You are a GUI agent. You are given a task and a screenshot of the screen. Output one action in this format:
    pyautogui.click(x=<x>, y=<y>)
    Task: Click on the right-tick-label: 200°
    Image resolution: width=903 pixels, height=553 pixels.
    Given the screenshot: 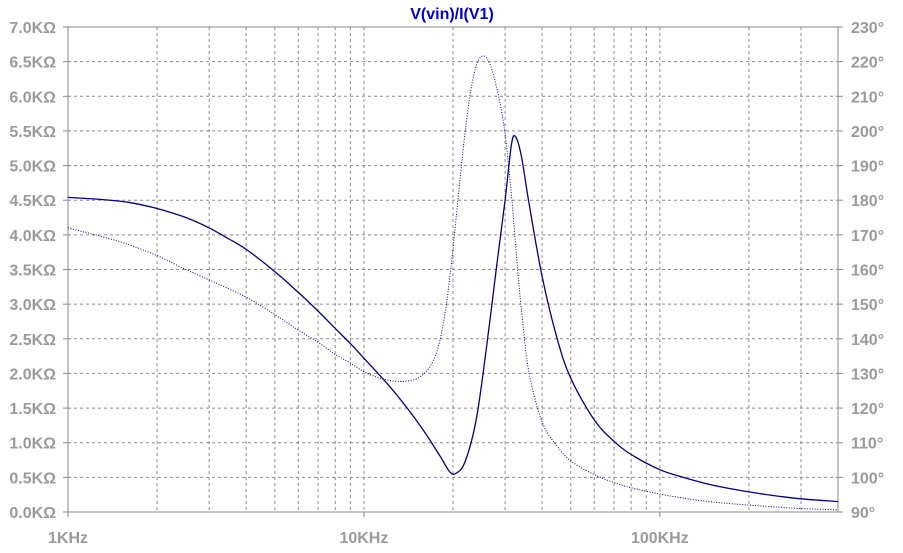 What is the action you would take?
    pyautogui.click(x=867, y=132)
    